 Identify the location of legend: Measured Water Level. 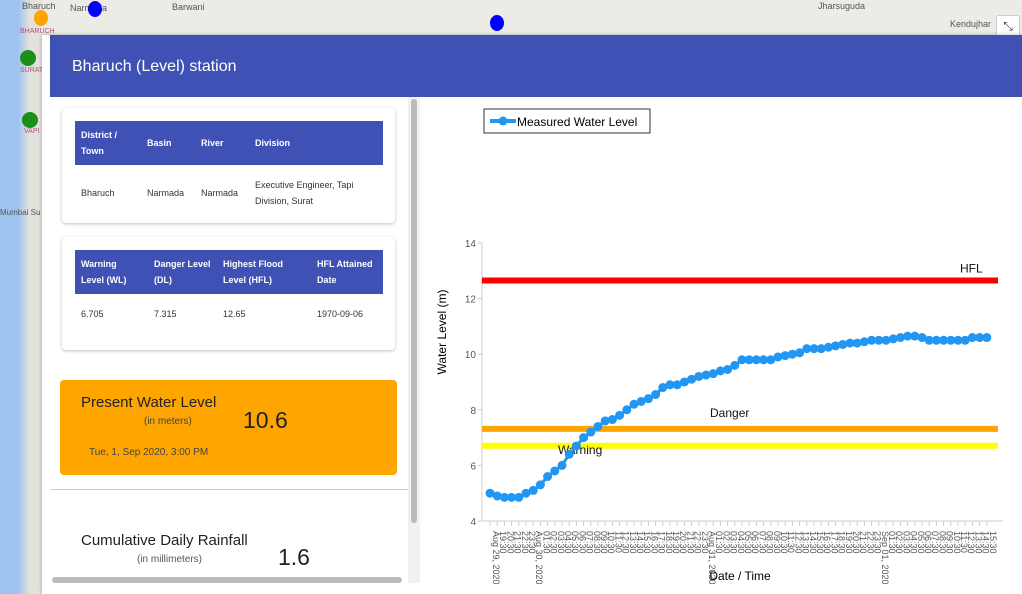
(567, 121).